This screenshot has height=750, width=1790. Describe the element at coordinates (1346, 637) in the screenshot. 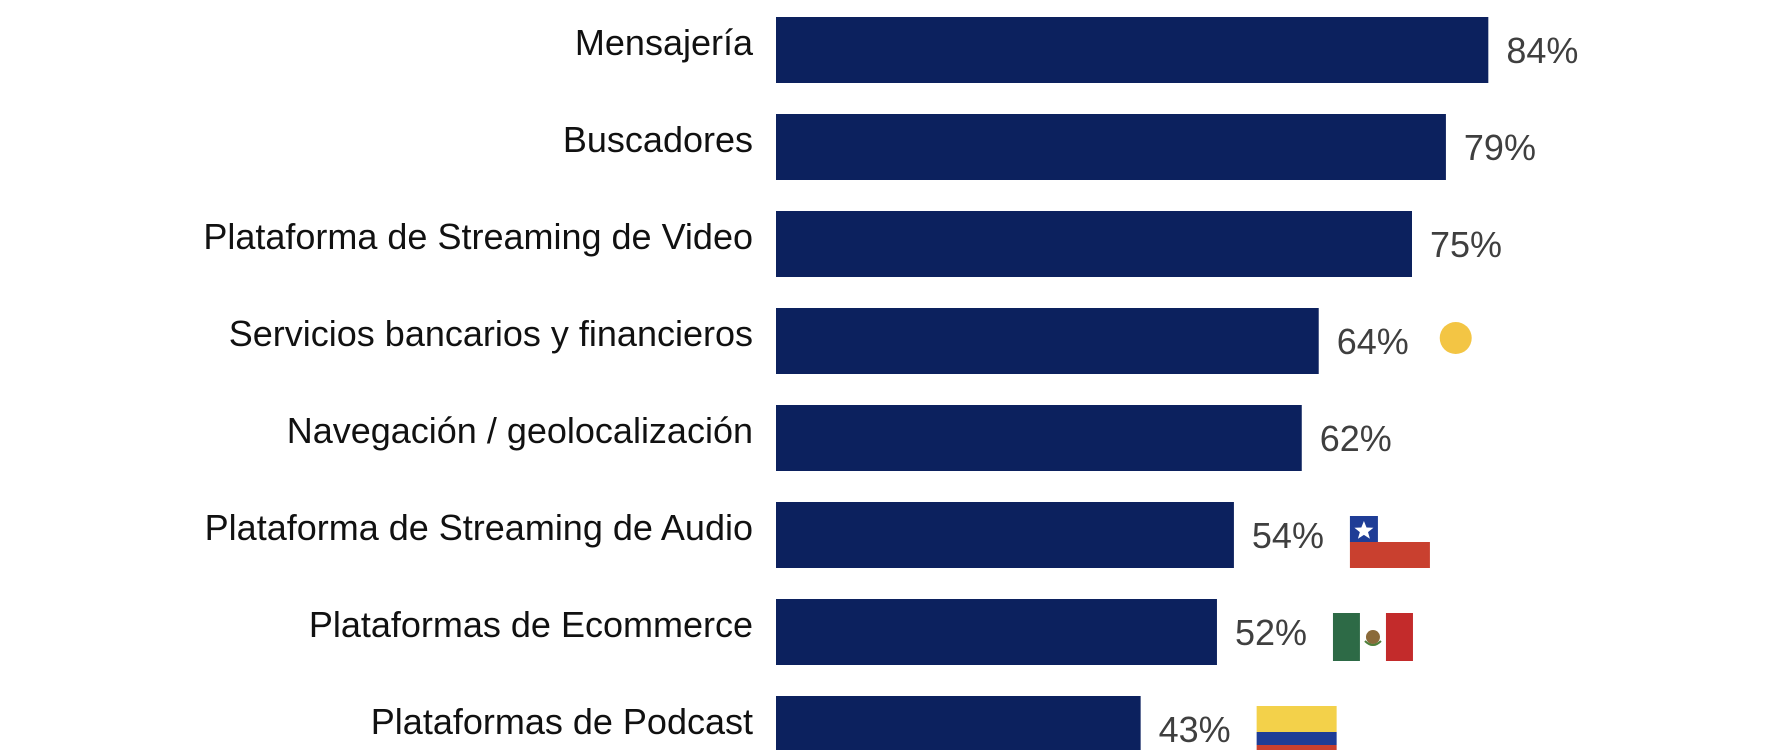

I see `flag-green-band` at that location.